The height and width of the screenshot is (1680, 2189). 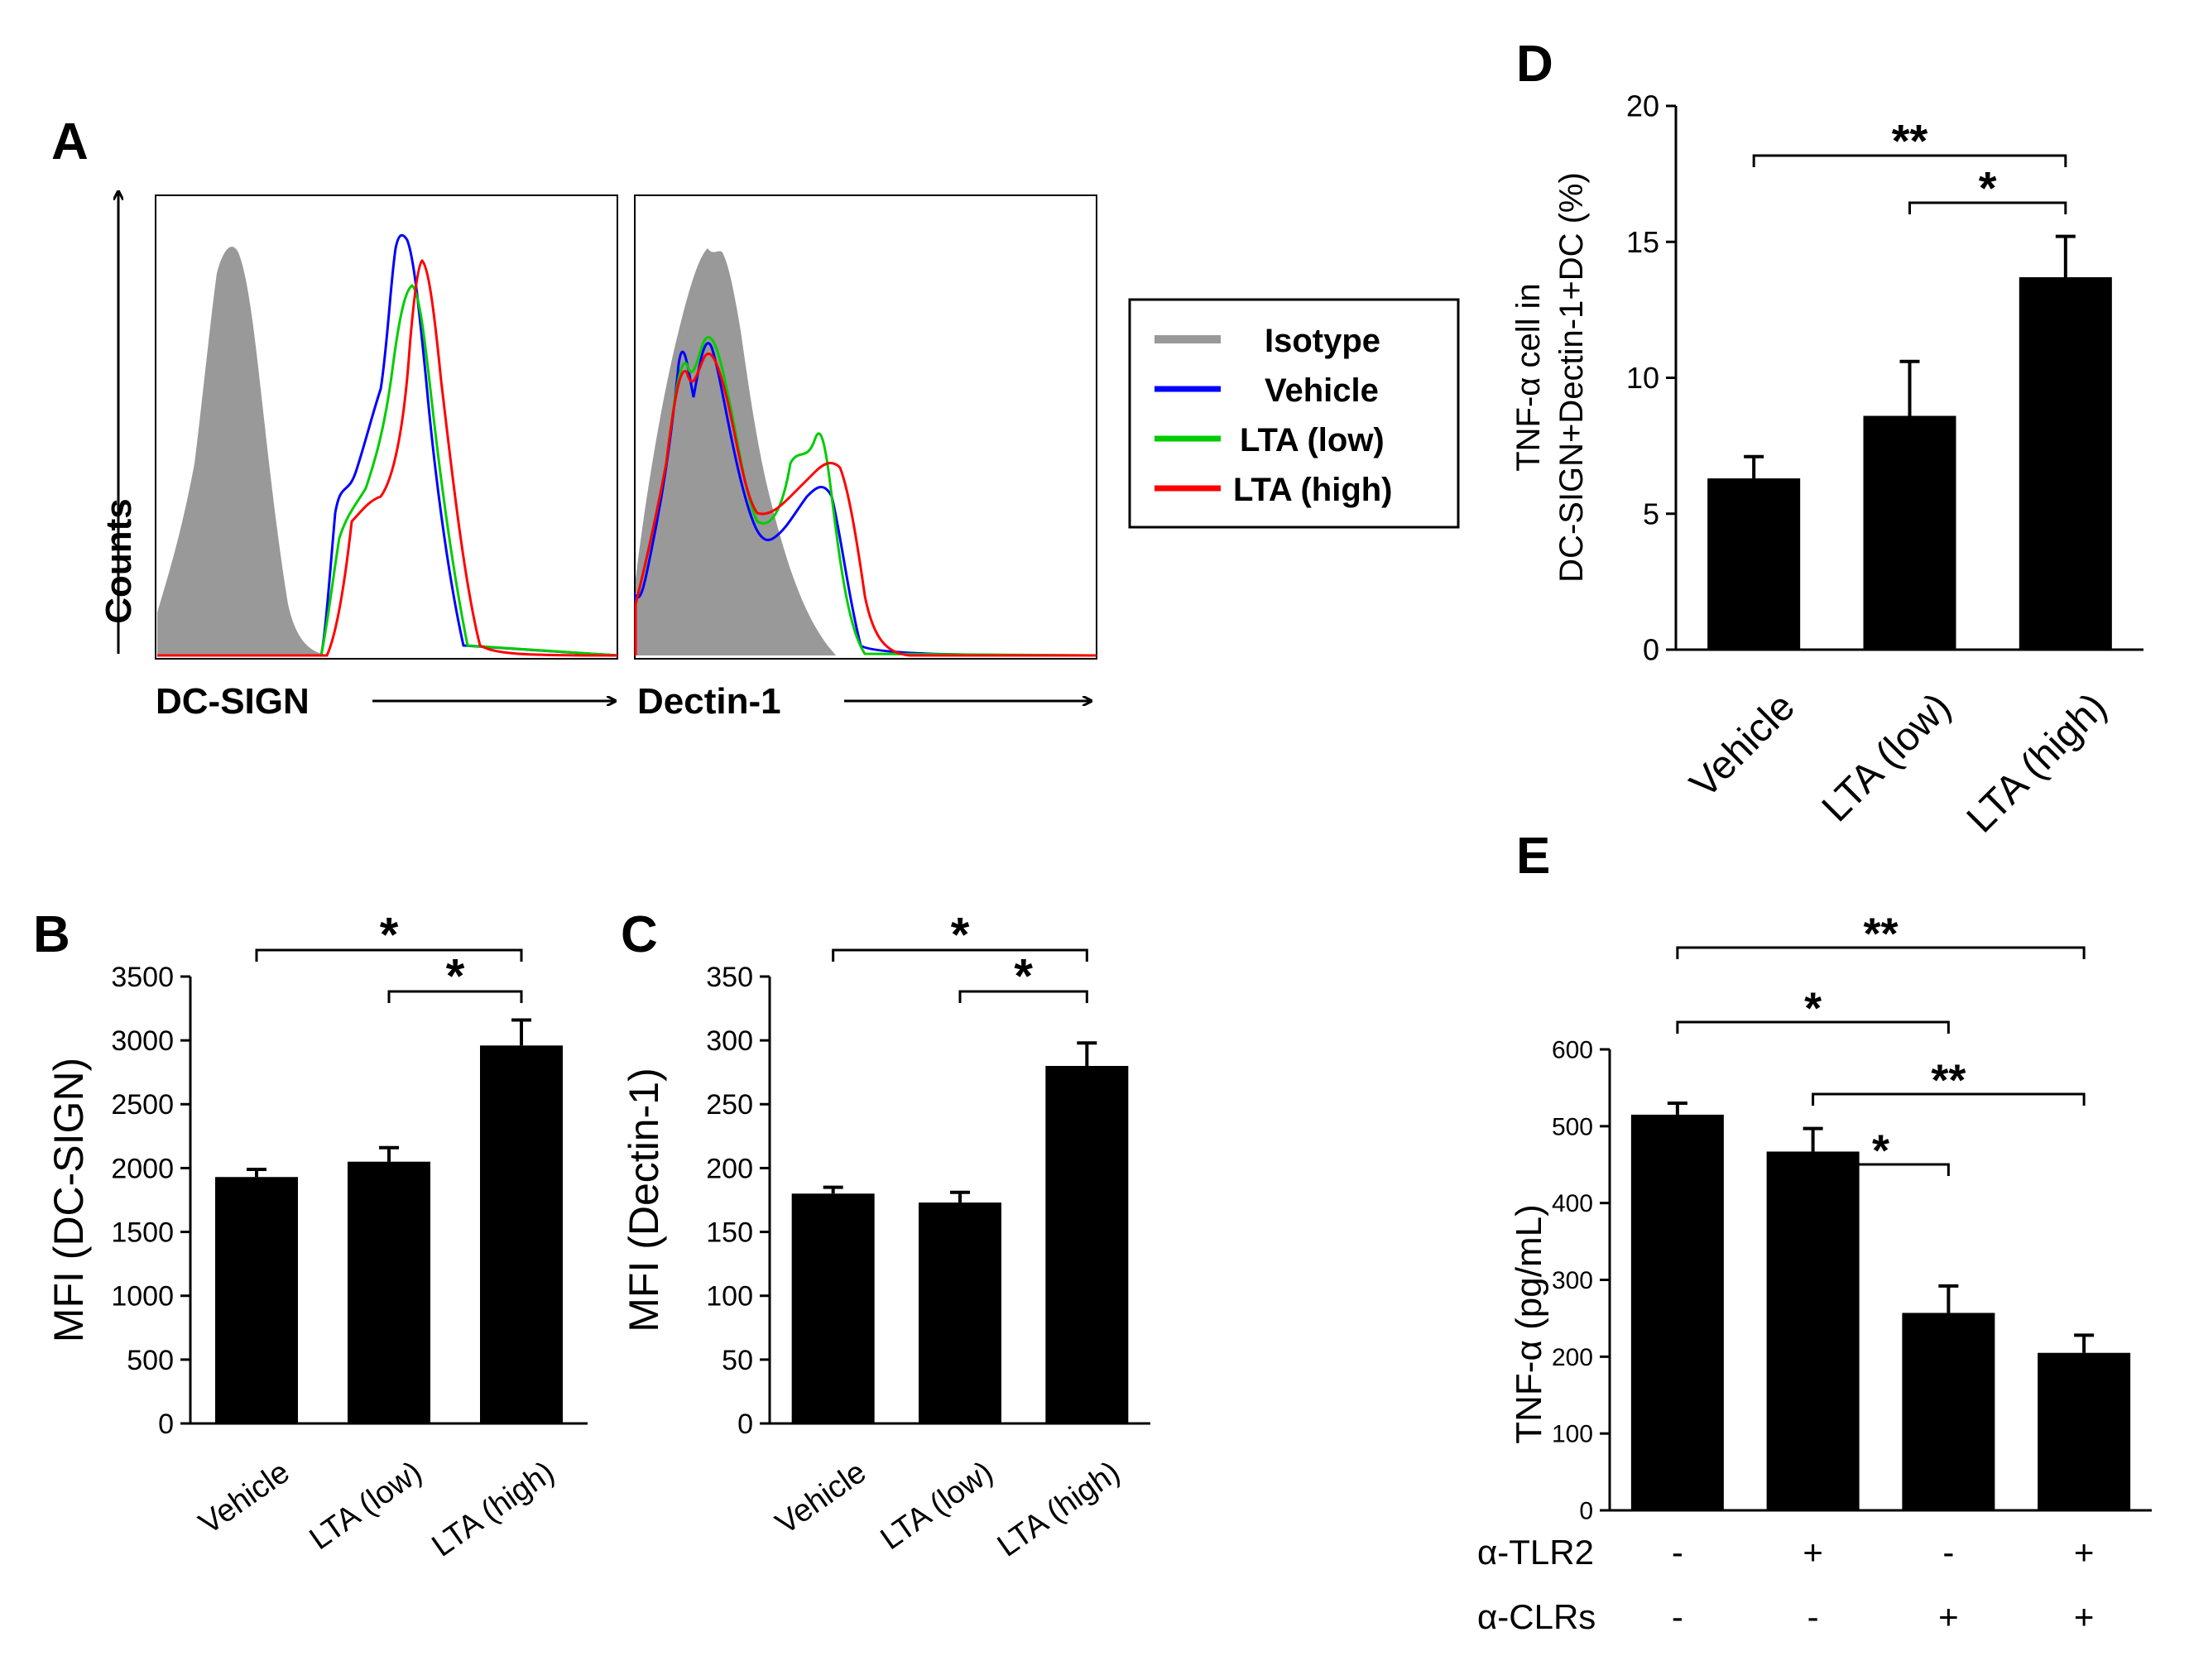 What do you see at coordinates (51, 934) in the screenshot?
I see `panel-b-label: B` at bounding box center [51, 934].